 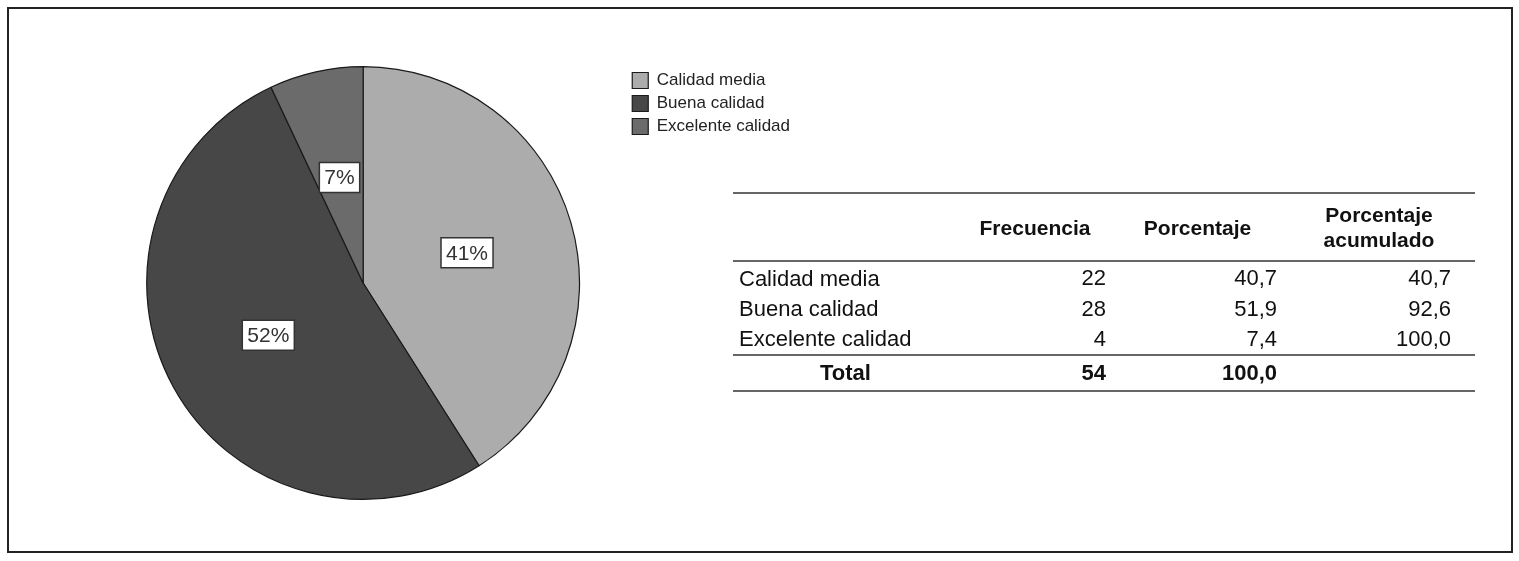 I want to click on category-label: Excelente calidad, so click(x=825, y=339).